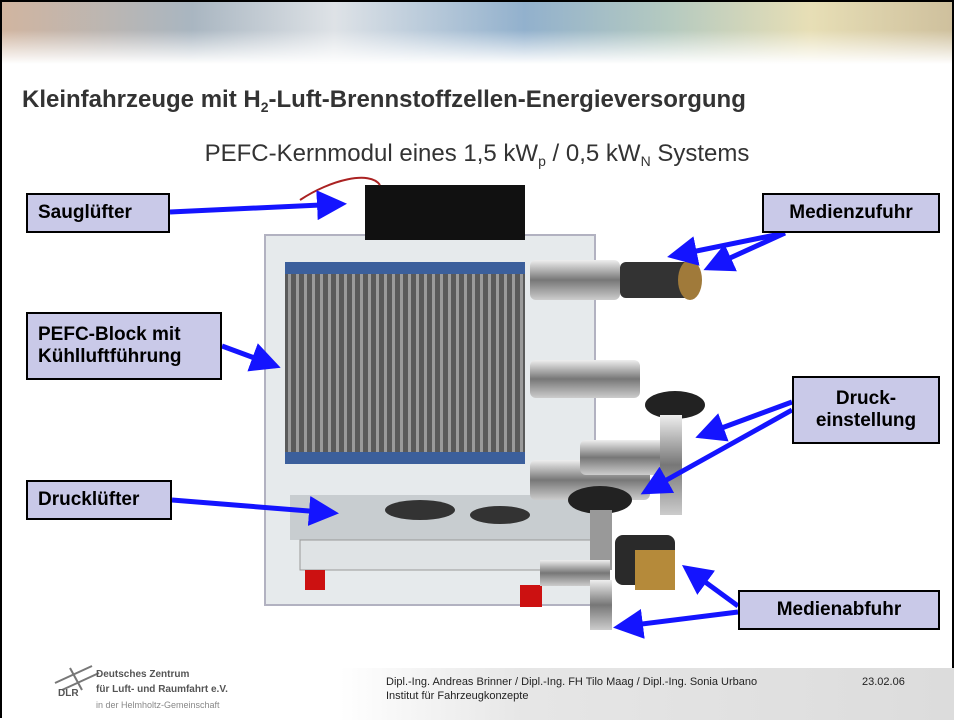 Image resolution: width=954 pixels, height=720 pixels. Describe the element at coordinates (371, 153) in the screenshot. I see `subtitle-text: PEFC-Kernmodul eines 1,5 kW` at that location.